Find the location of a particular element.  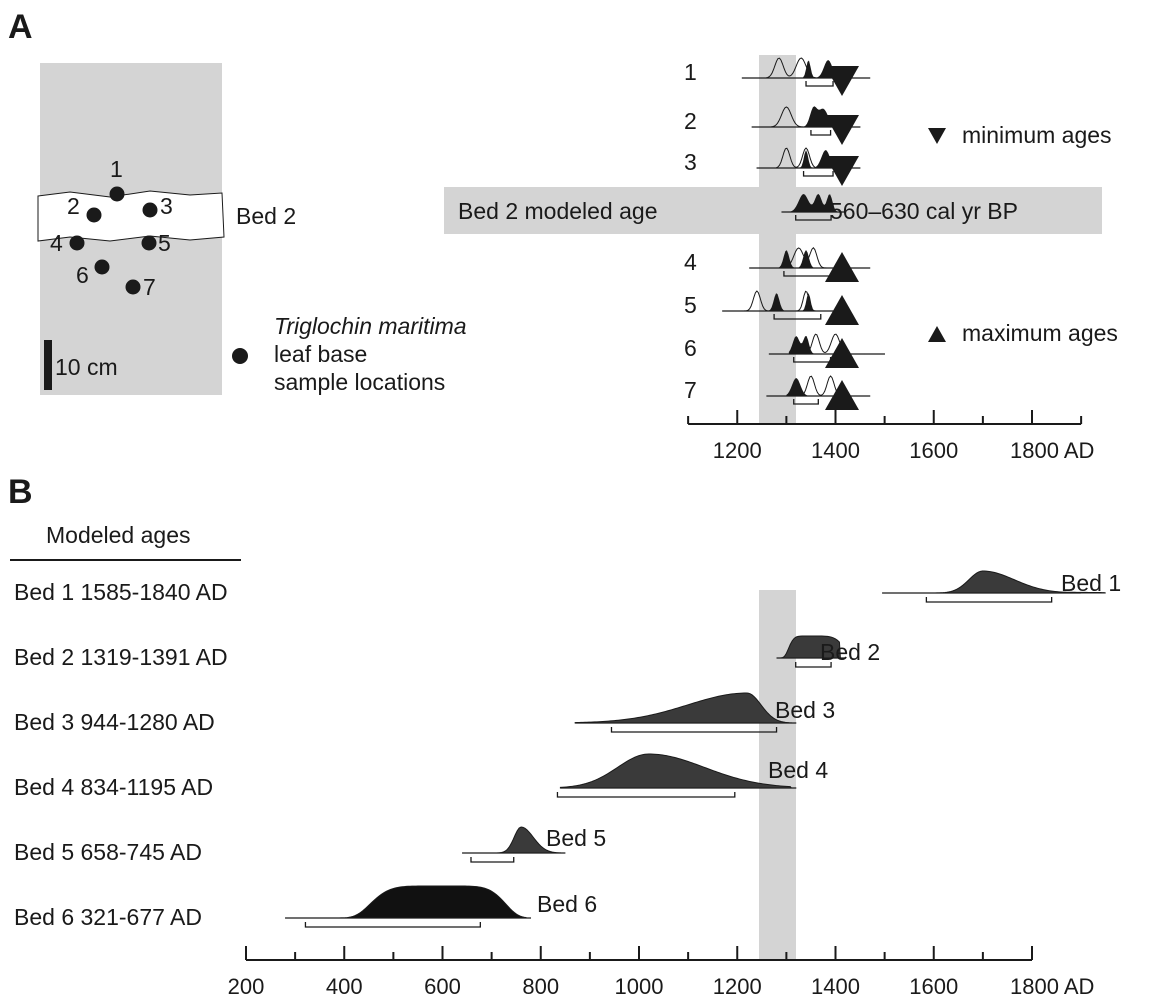

modeled-age-range: 560–630 cal yr BP is located at coordinates (924, 211).